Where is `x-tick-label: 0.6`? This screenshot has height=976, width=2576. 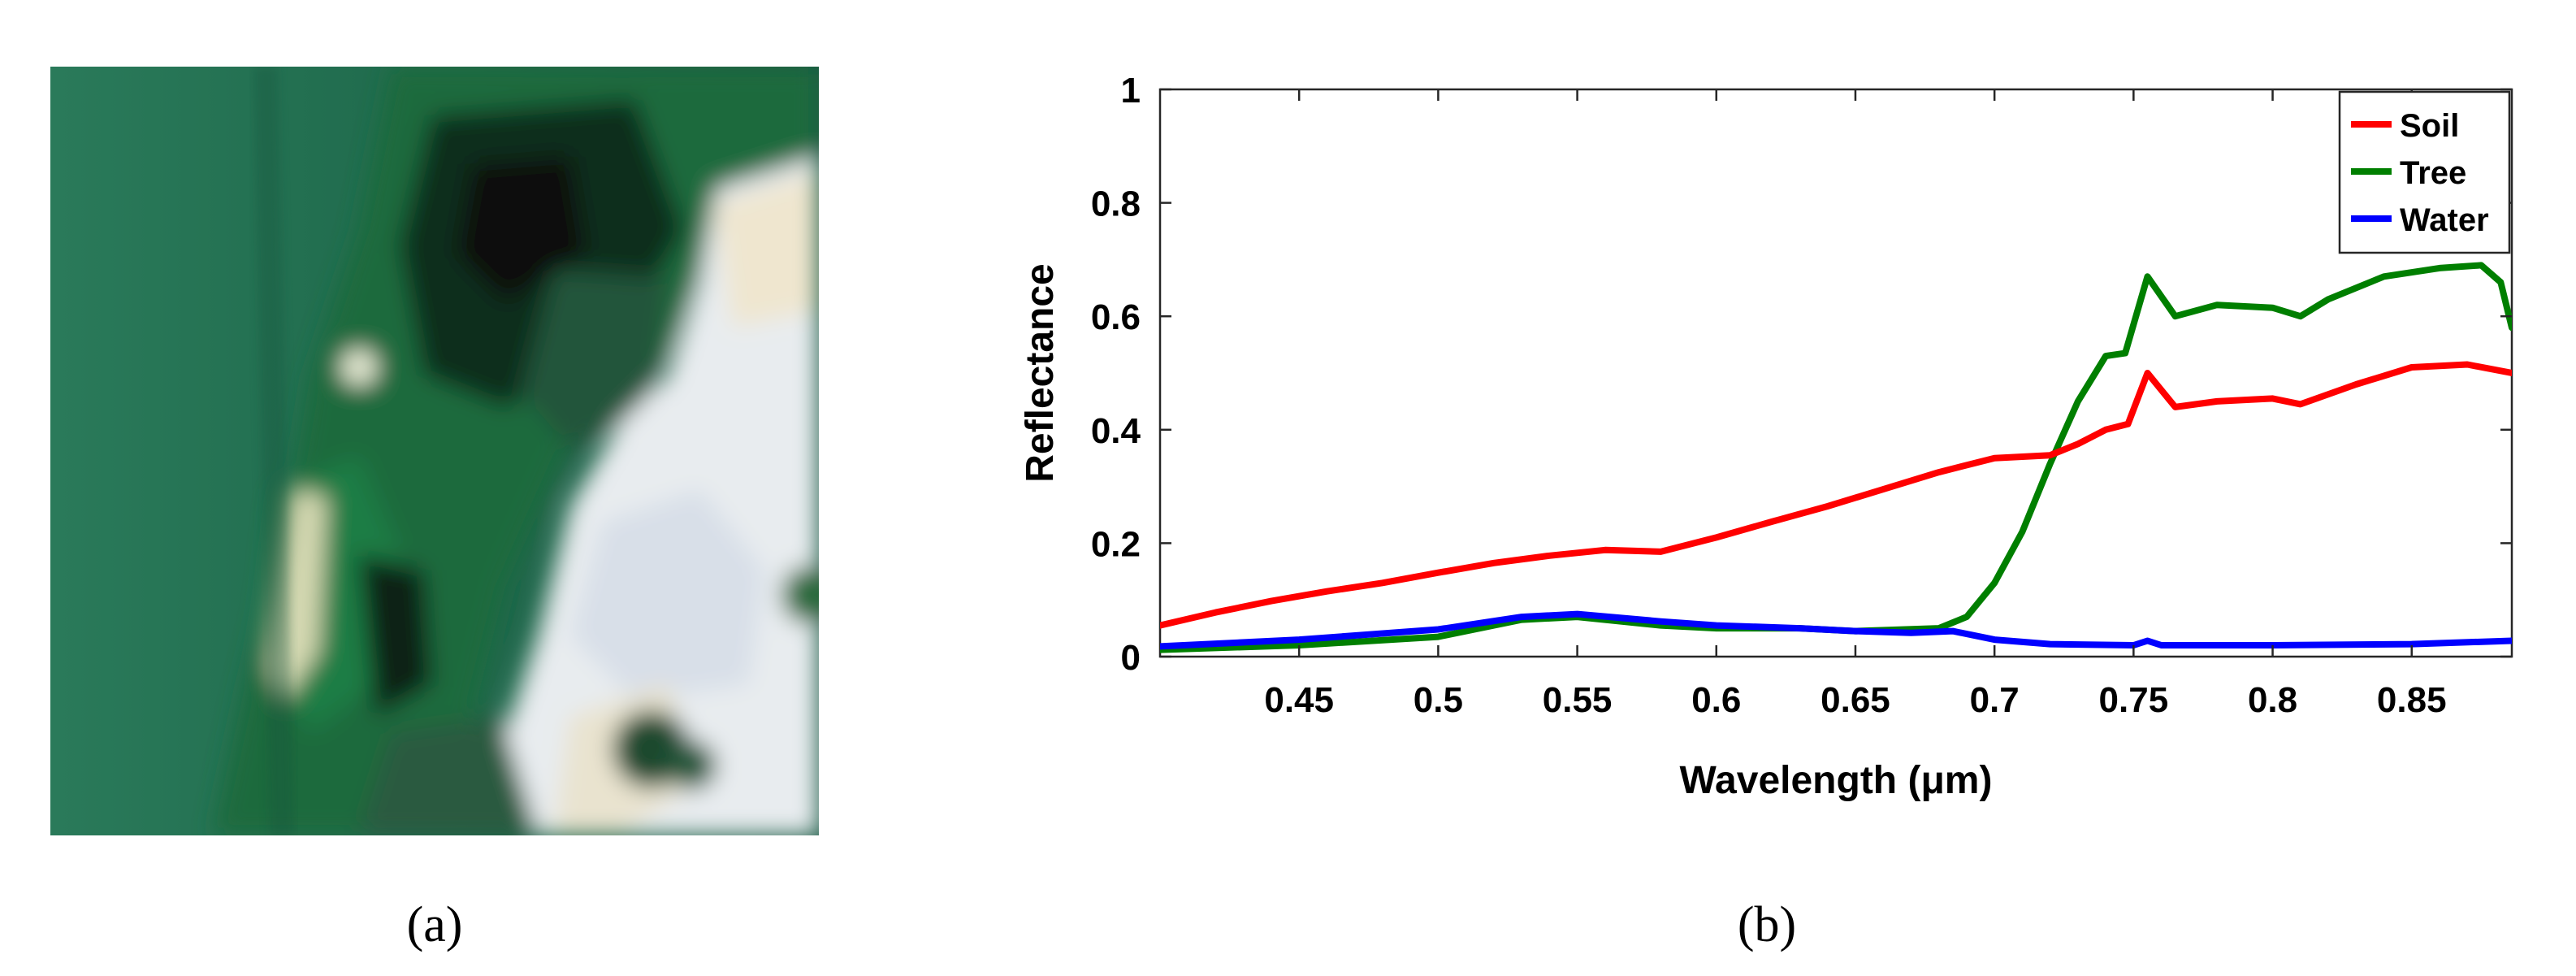
x-tick-label: 0.6 is located at coordinates (1716, 700).